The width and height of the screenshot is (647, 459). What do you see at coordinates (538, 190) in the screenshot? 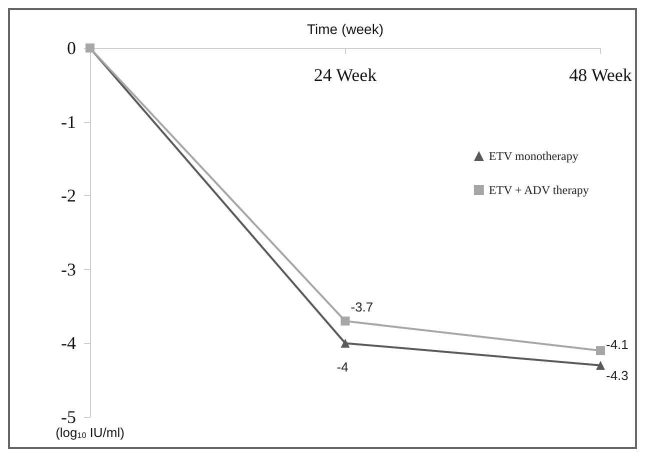
I see `legend-label: ETV + ADV therapy` at bounding box center [538, 190].